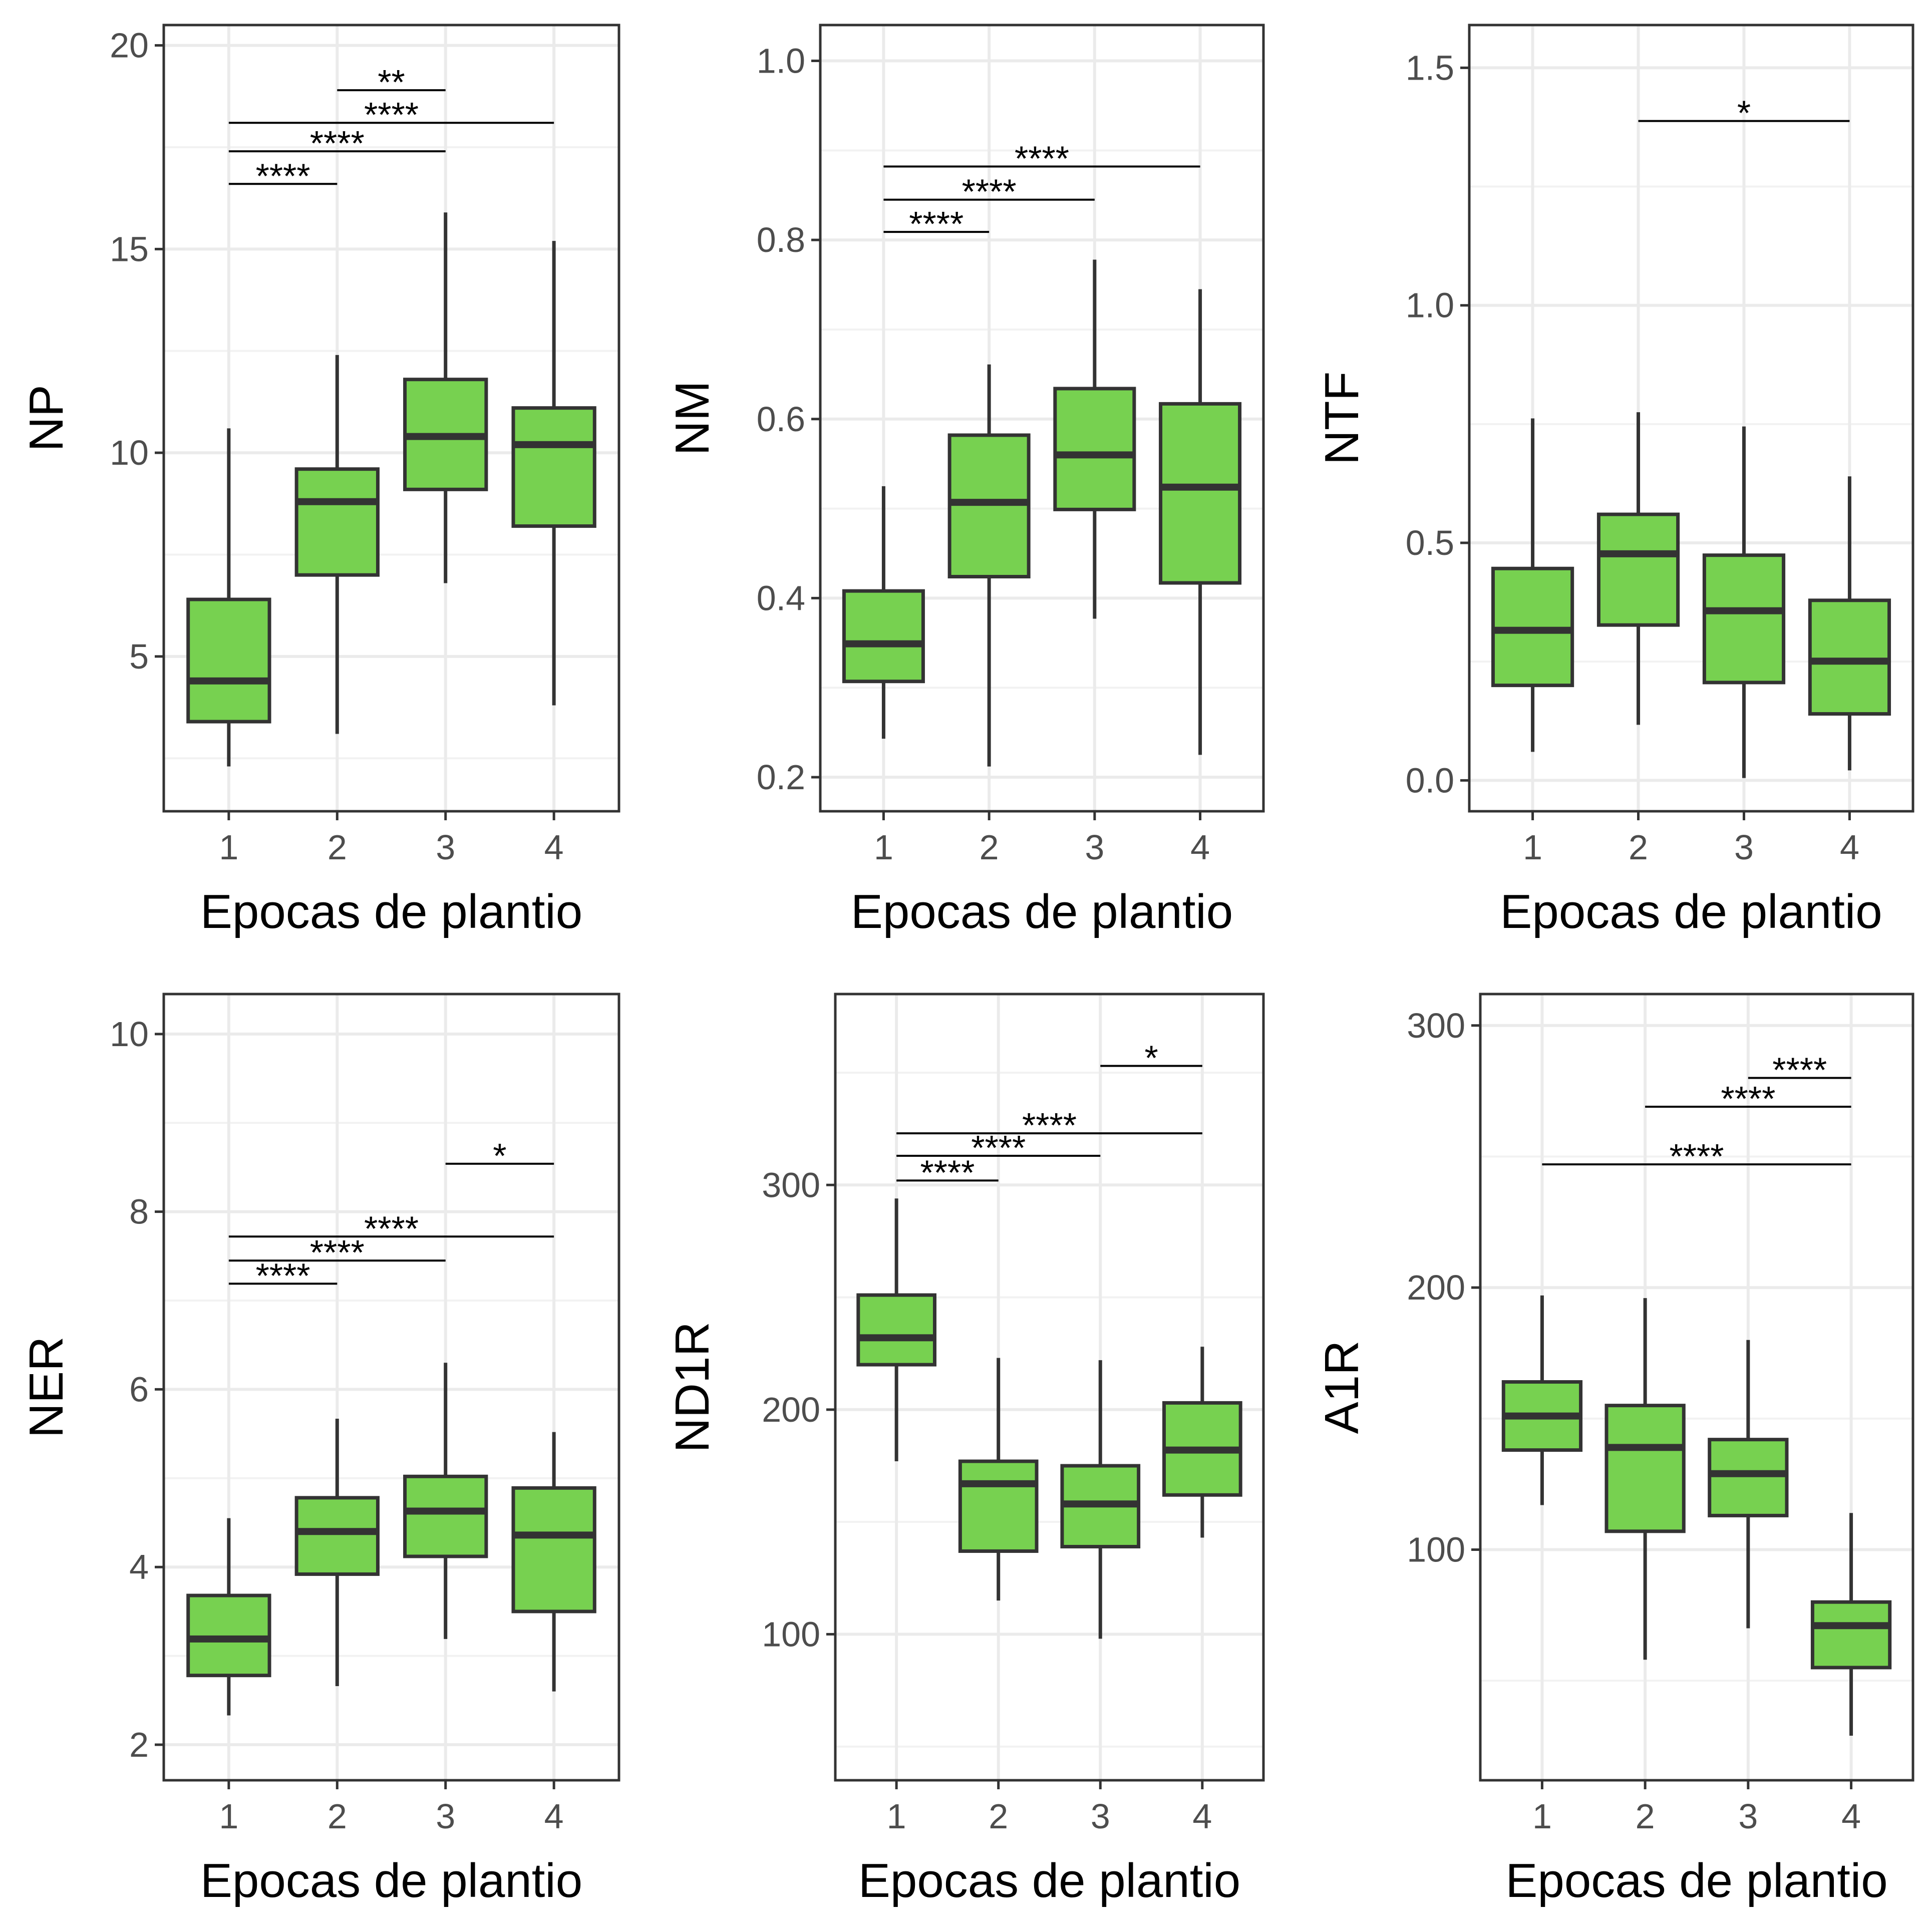  I want to click on y-tick-label: 1.0, so click(781, 62).